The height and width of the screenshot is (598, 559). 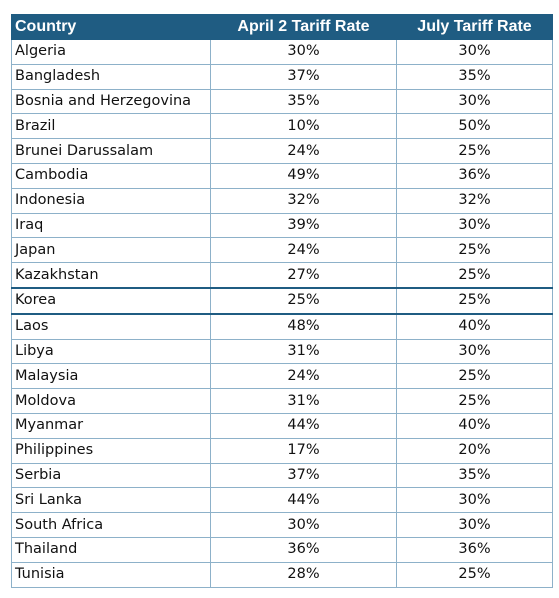 I want to click on table-row: Bosnia and Herzegovina 35% 30%, so click(x=282, y=101).